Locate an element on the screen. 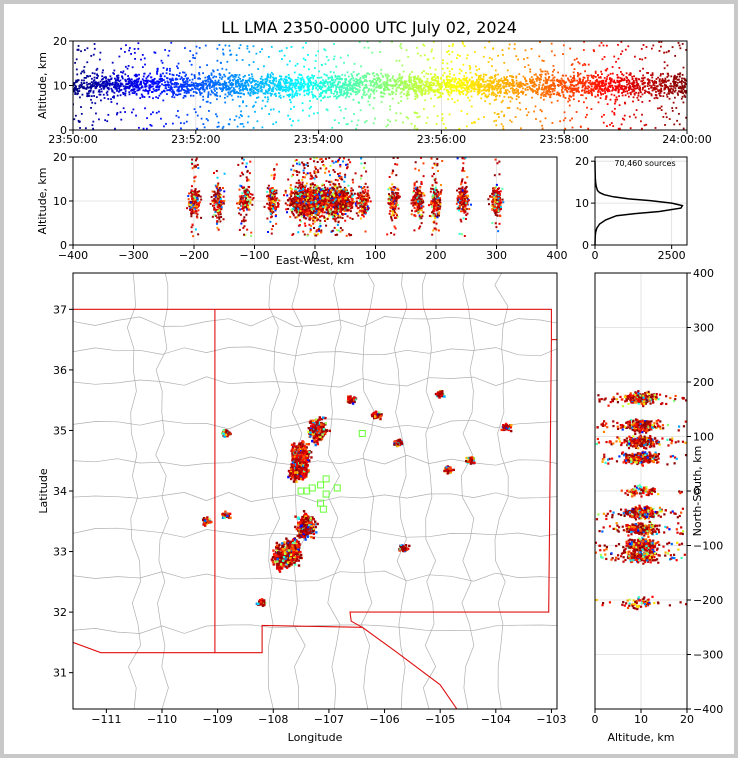 This screenshot has width=738, height=758. y-tick-label: 20 is located at coordinates (60, 41).